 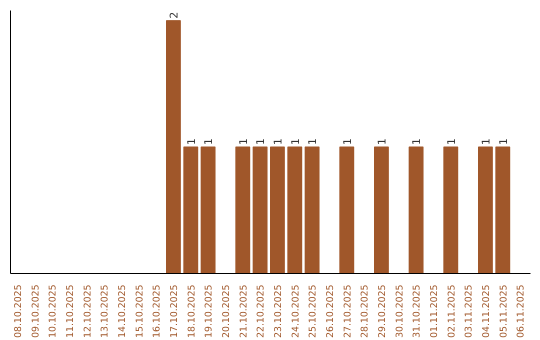 I want to click on x-tick-label: 19.10.2025, so click(x=209, y=311).